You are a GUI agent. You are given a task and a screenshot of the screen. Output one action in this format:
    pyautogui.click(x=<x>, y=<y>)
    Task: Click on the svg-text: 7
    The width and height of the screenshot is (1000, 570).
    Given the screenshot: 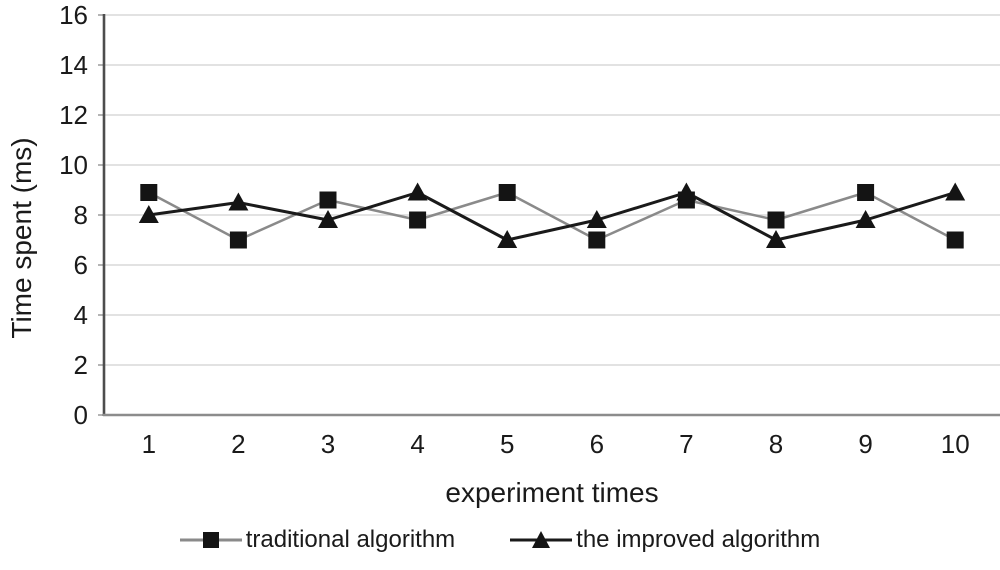 What is the action you would take?
    pyautogui.click(x=686, y=444)
    